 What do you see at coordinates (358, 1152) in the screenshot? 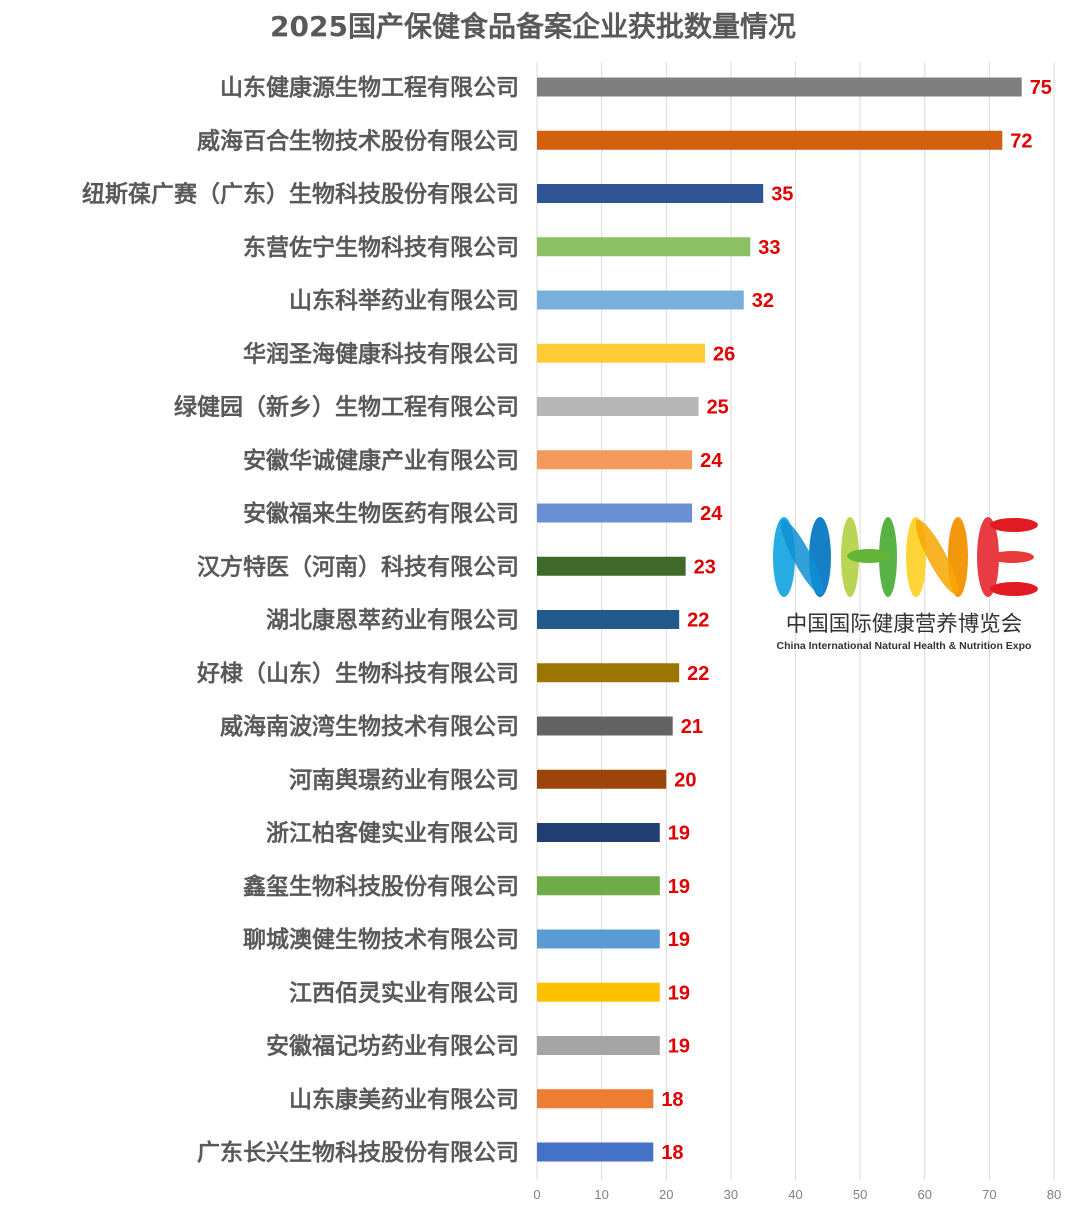
I see `category-label: 广东长兴生物科技股份有限公司` at bounding box center [358, 1152].